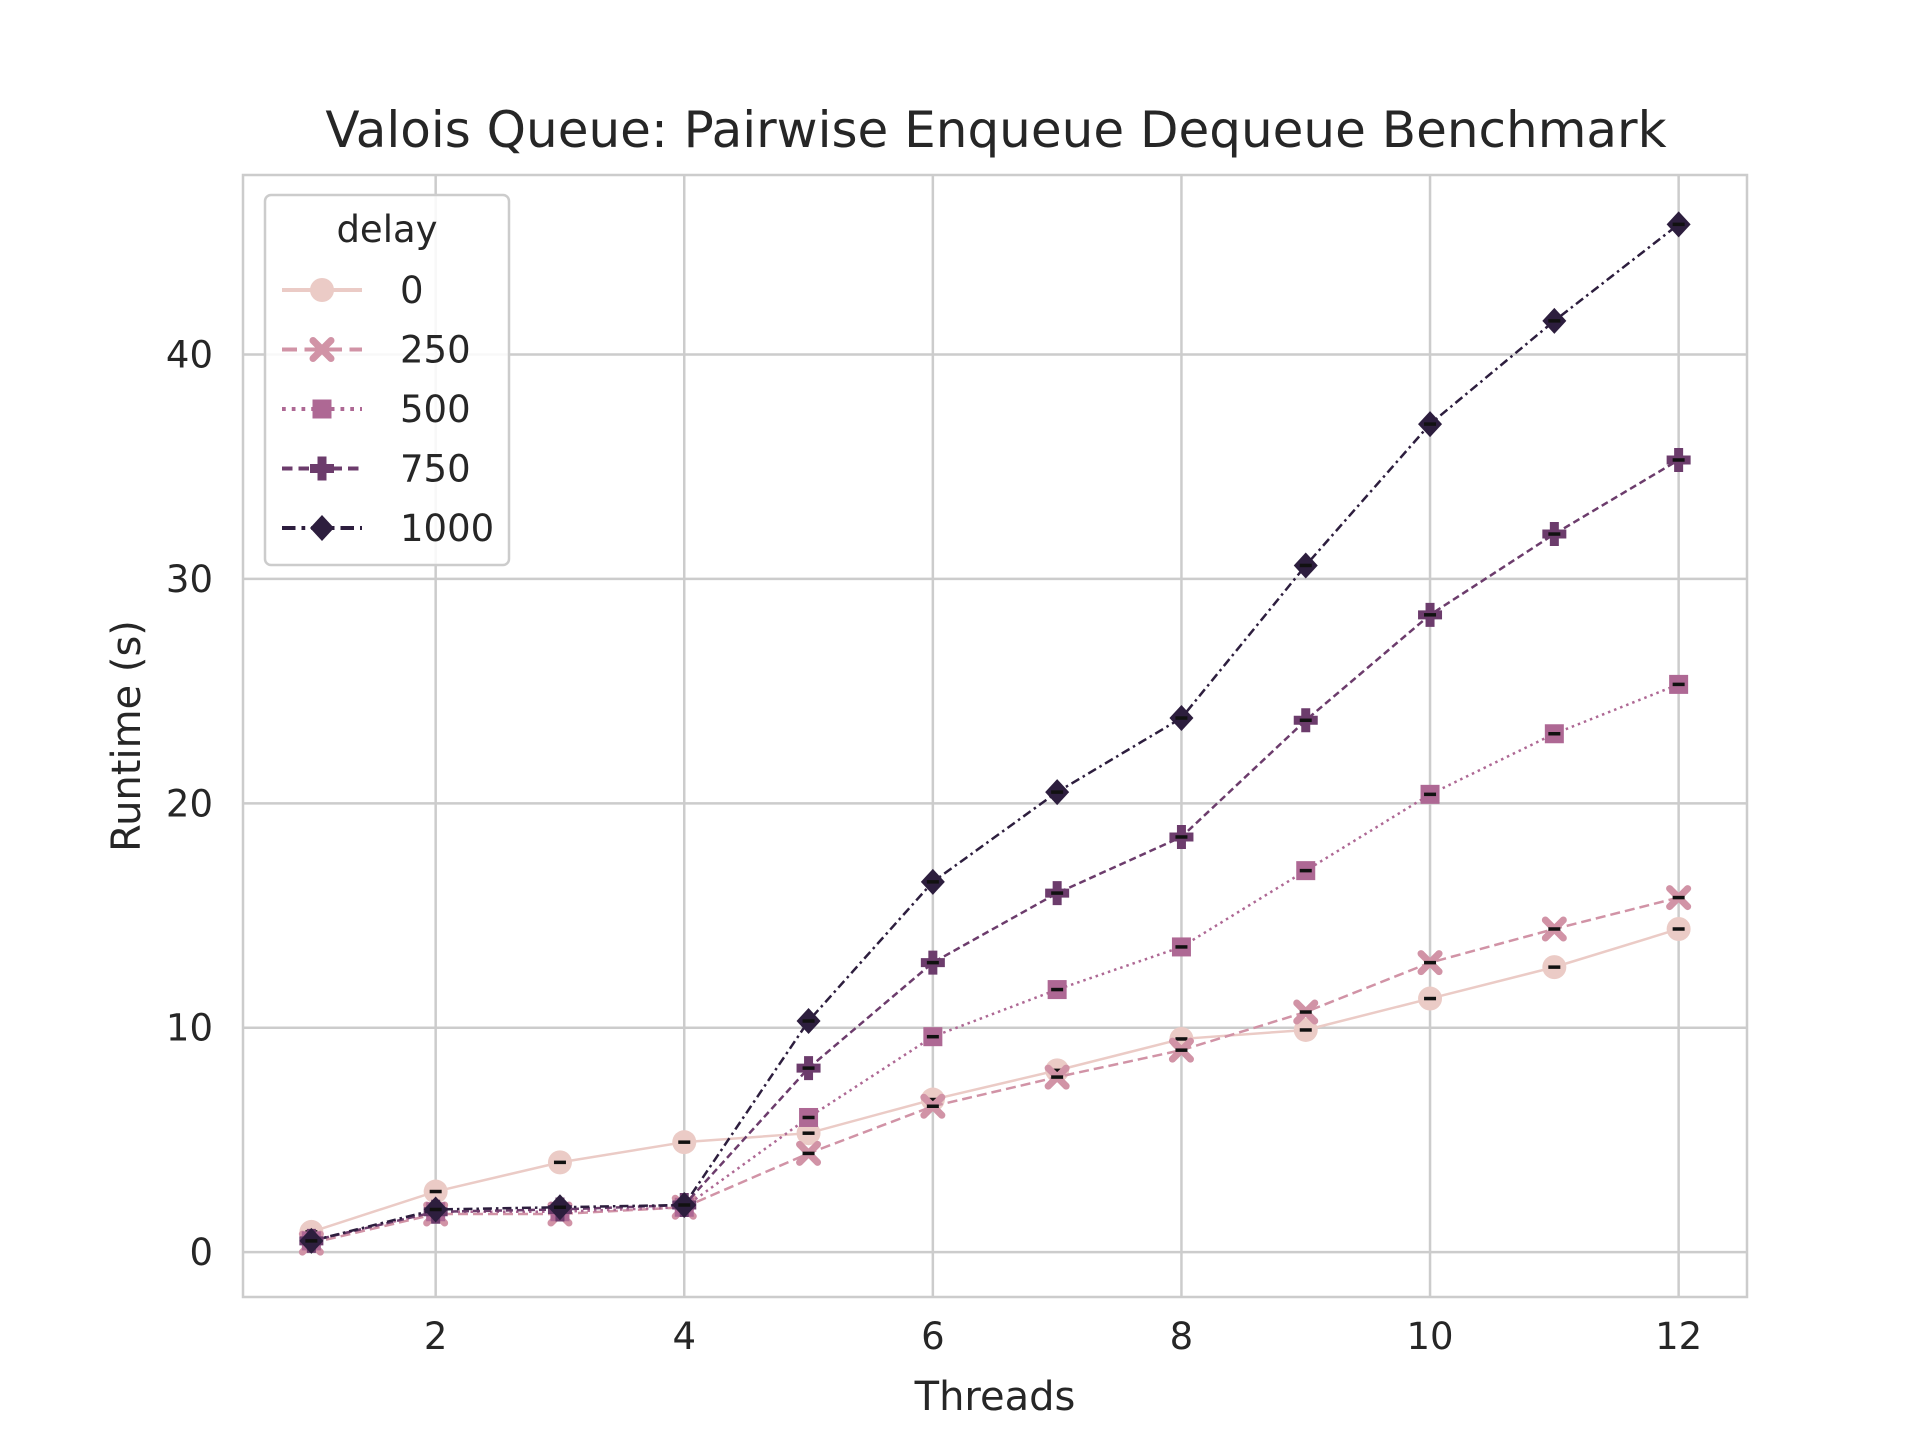  I want to click on legend-label: 250, so click(435, 350).